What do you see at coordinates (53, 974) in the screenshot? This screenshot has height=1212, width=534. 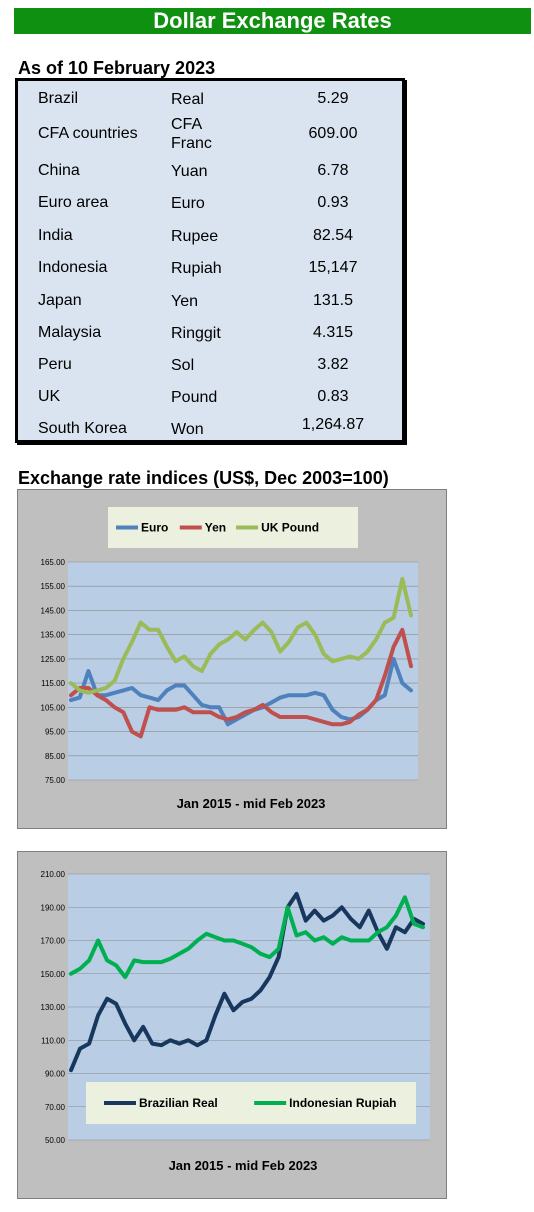 I see `y-tick-label: 150.00` at bounding box center [53, 974].